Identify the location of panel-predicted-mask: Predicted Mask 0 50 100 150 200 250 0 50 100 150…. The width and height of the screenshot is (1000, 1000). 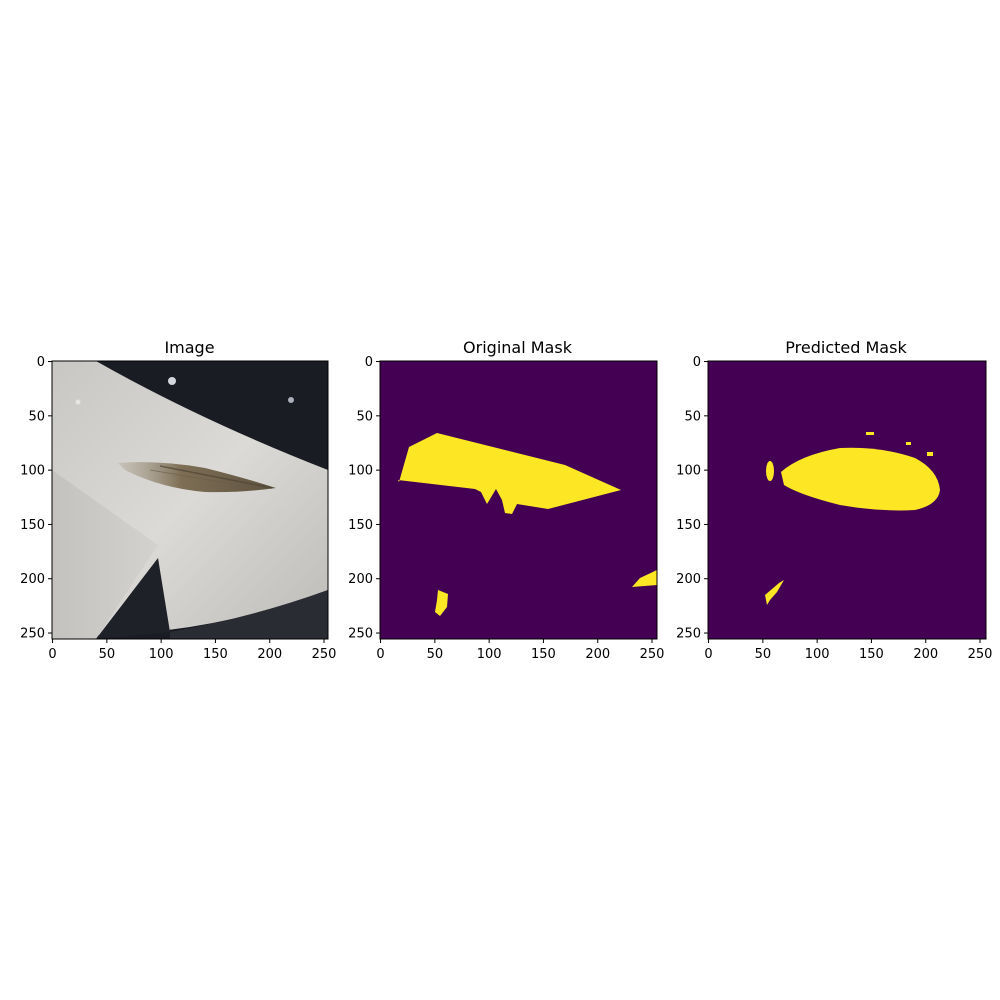
(834, 500).